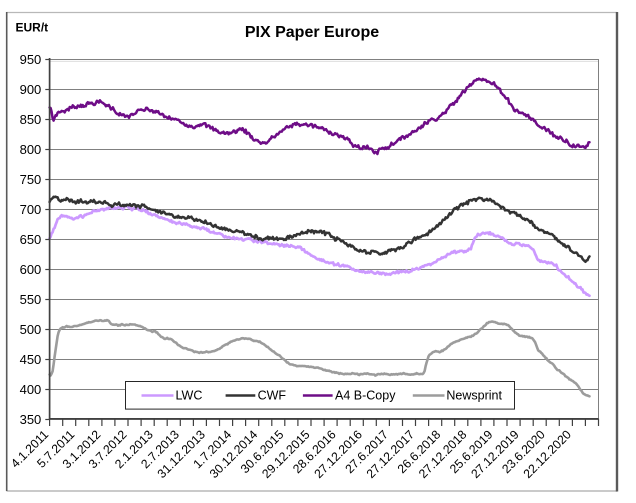  I want to click on svg-text: 950, so click(31, 59).